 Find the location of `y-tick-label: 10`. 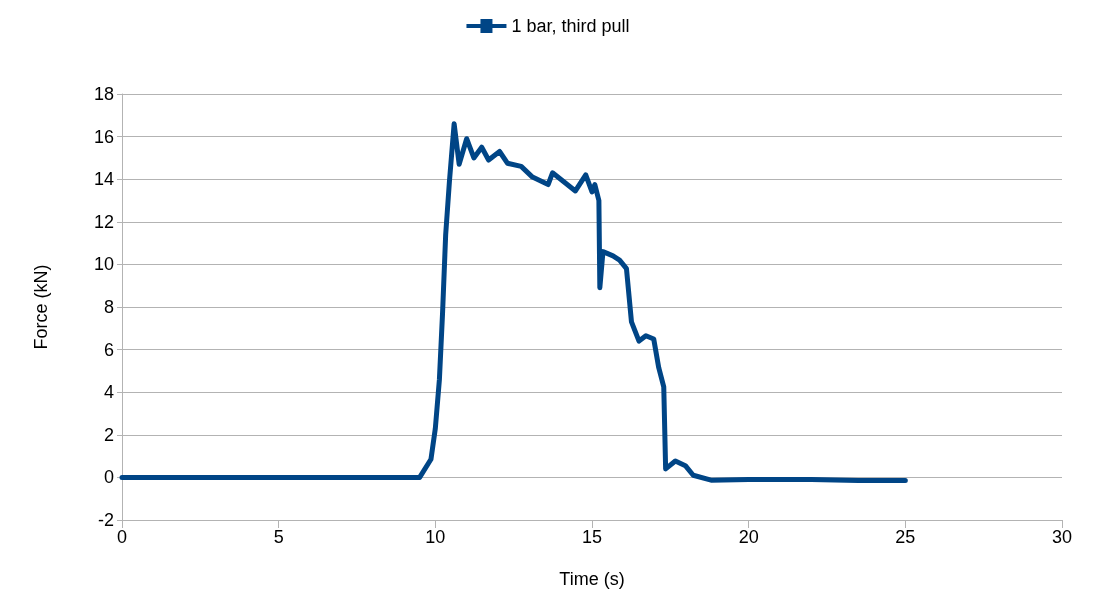

y-tick-label: 10 is located at coordinates (103, 264).